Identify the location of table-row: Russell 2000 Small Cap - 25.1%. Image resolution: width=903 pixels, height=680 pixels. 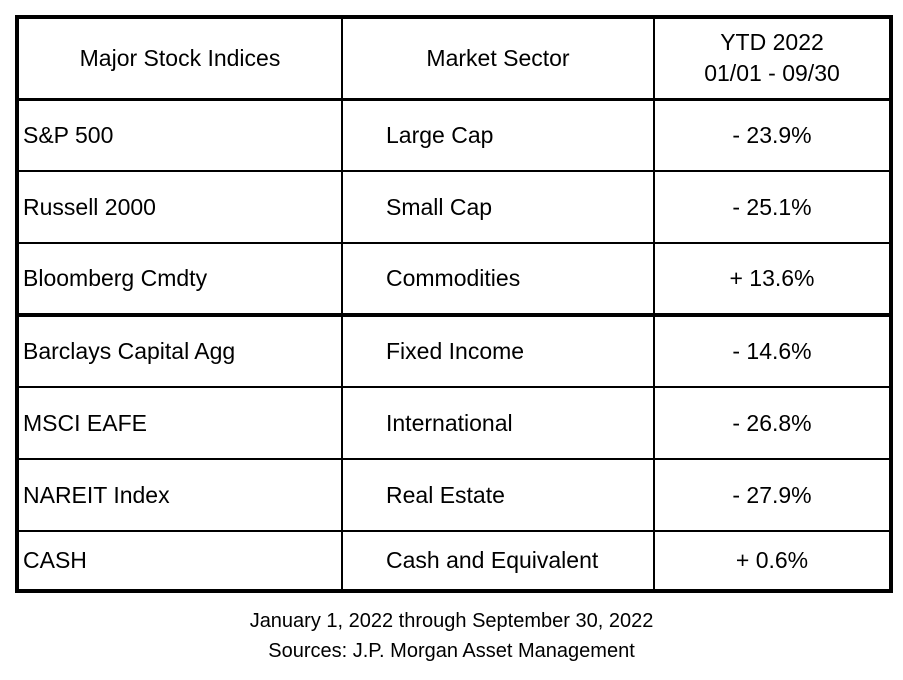
(454, 207).